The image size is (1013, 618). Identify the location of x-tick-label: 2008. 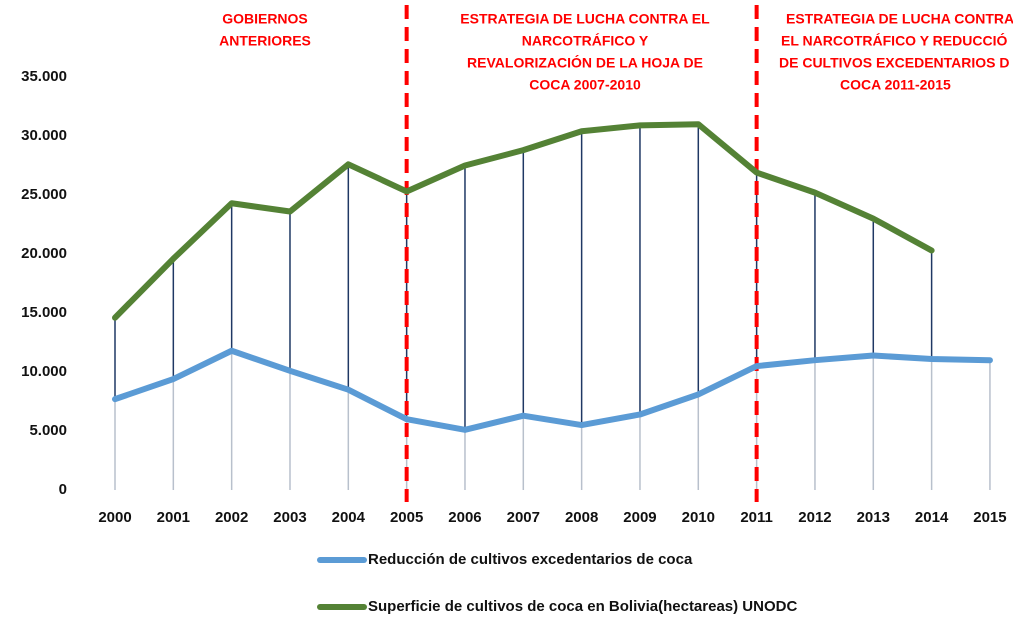
(581, 517).